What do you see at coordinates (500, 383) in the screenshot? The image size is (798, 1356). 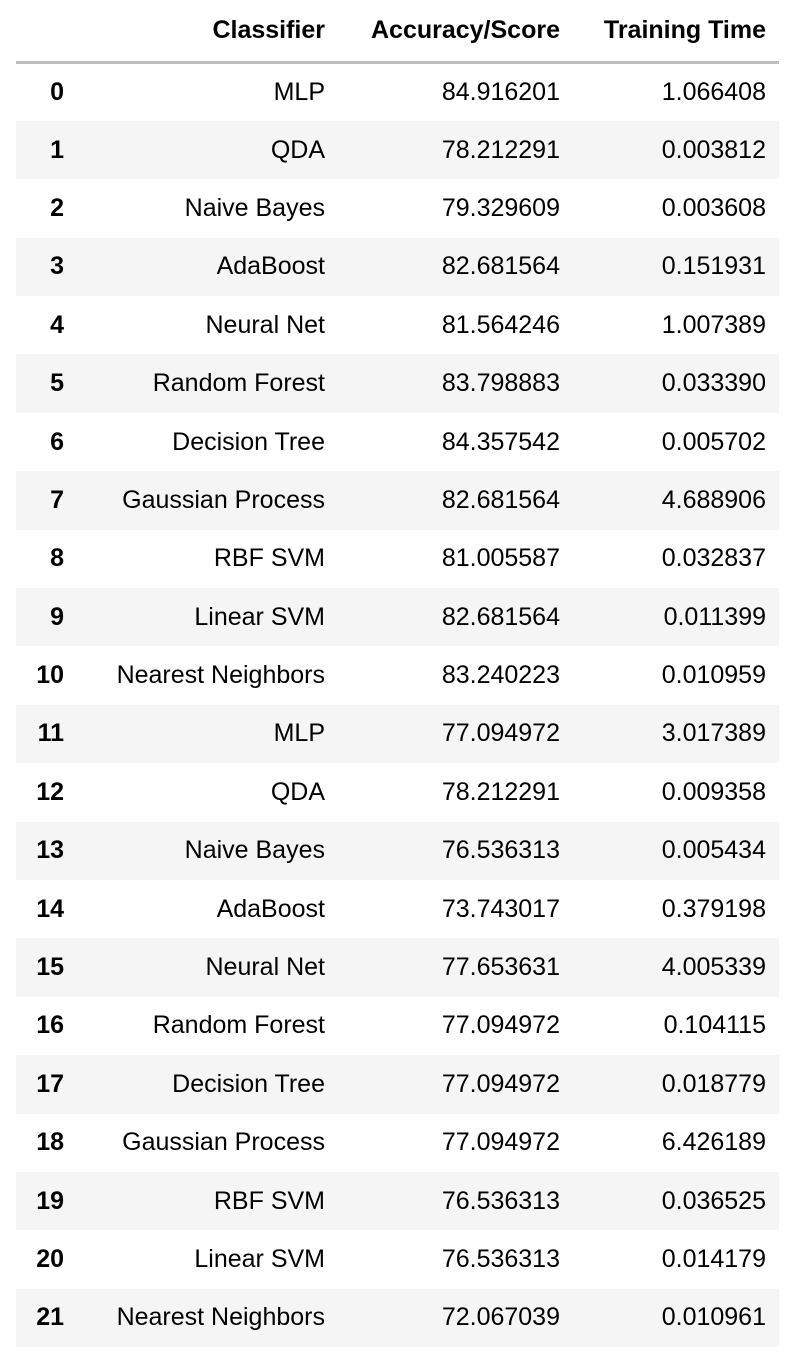 I see `accuracy-cell: 83.798883` at bounding box center [500, 383].